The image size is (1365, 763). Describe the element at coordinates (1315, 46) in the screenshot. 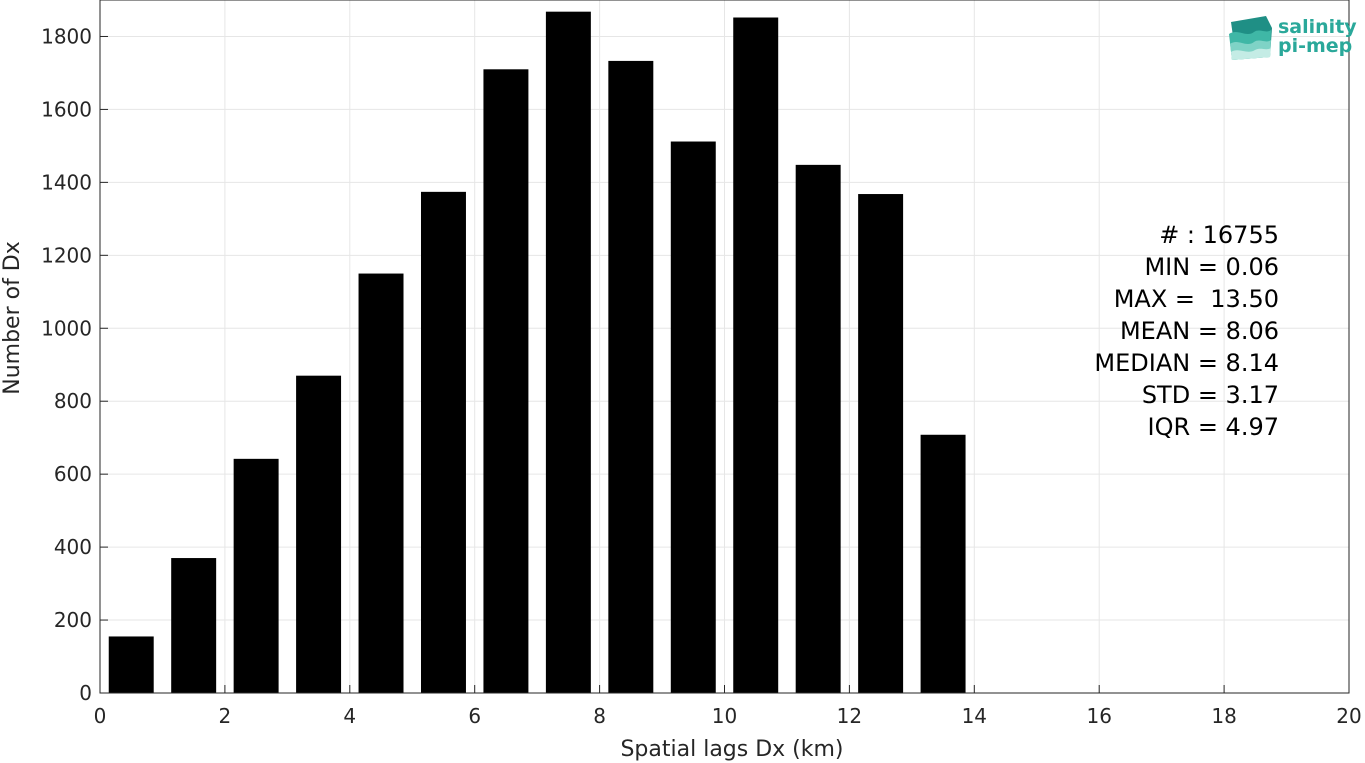

I see `logo-text-pimep: pi-mep` at that location.